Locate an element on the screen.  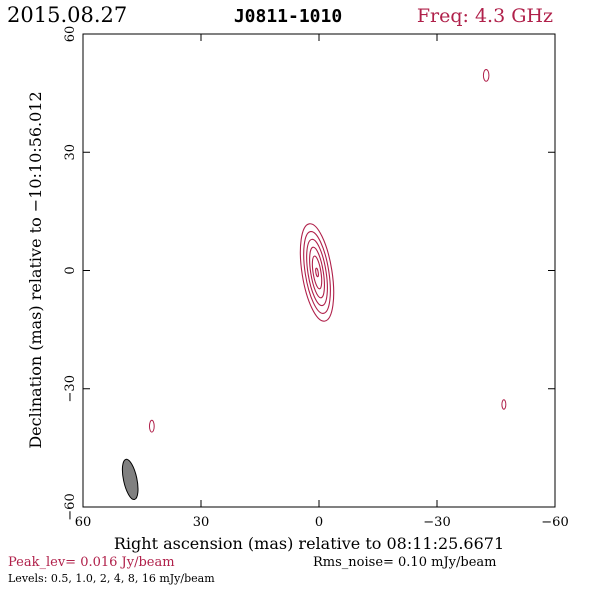
beam-shape is located at coordinates (130, 479).